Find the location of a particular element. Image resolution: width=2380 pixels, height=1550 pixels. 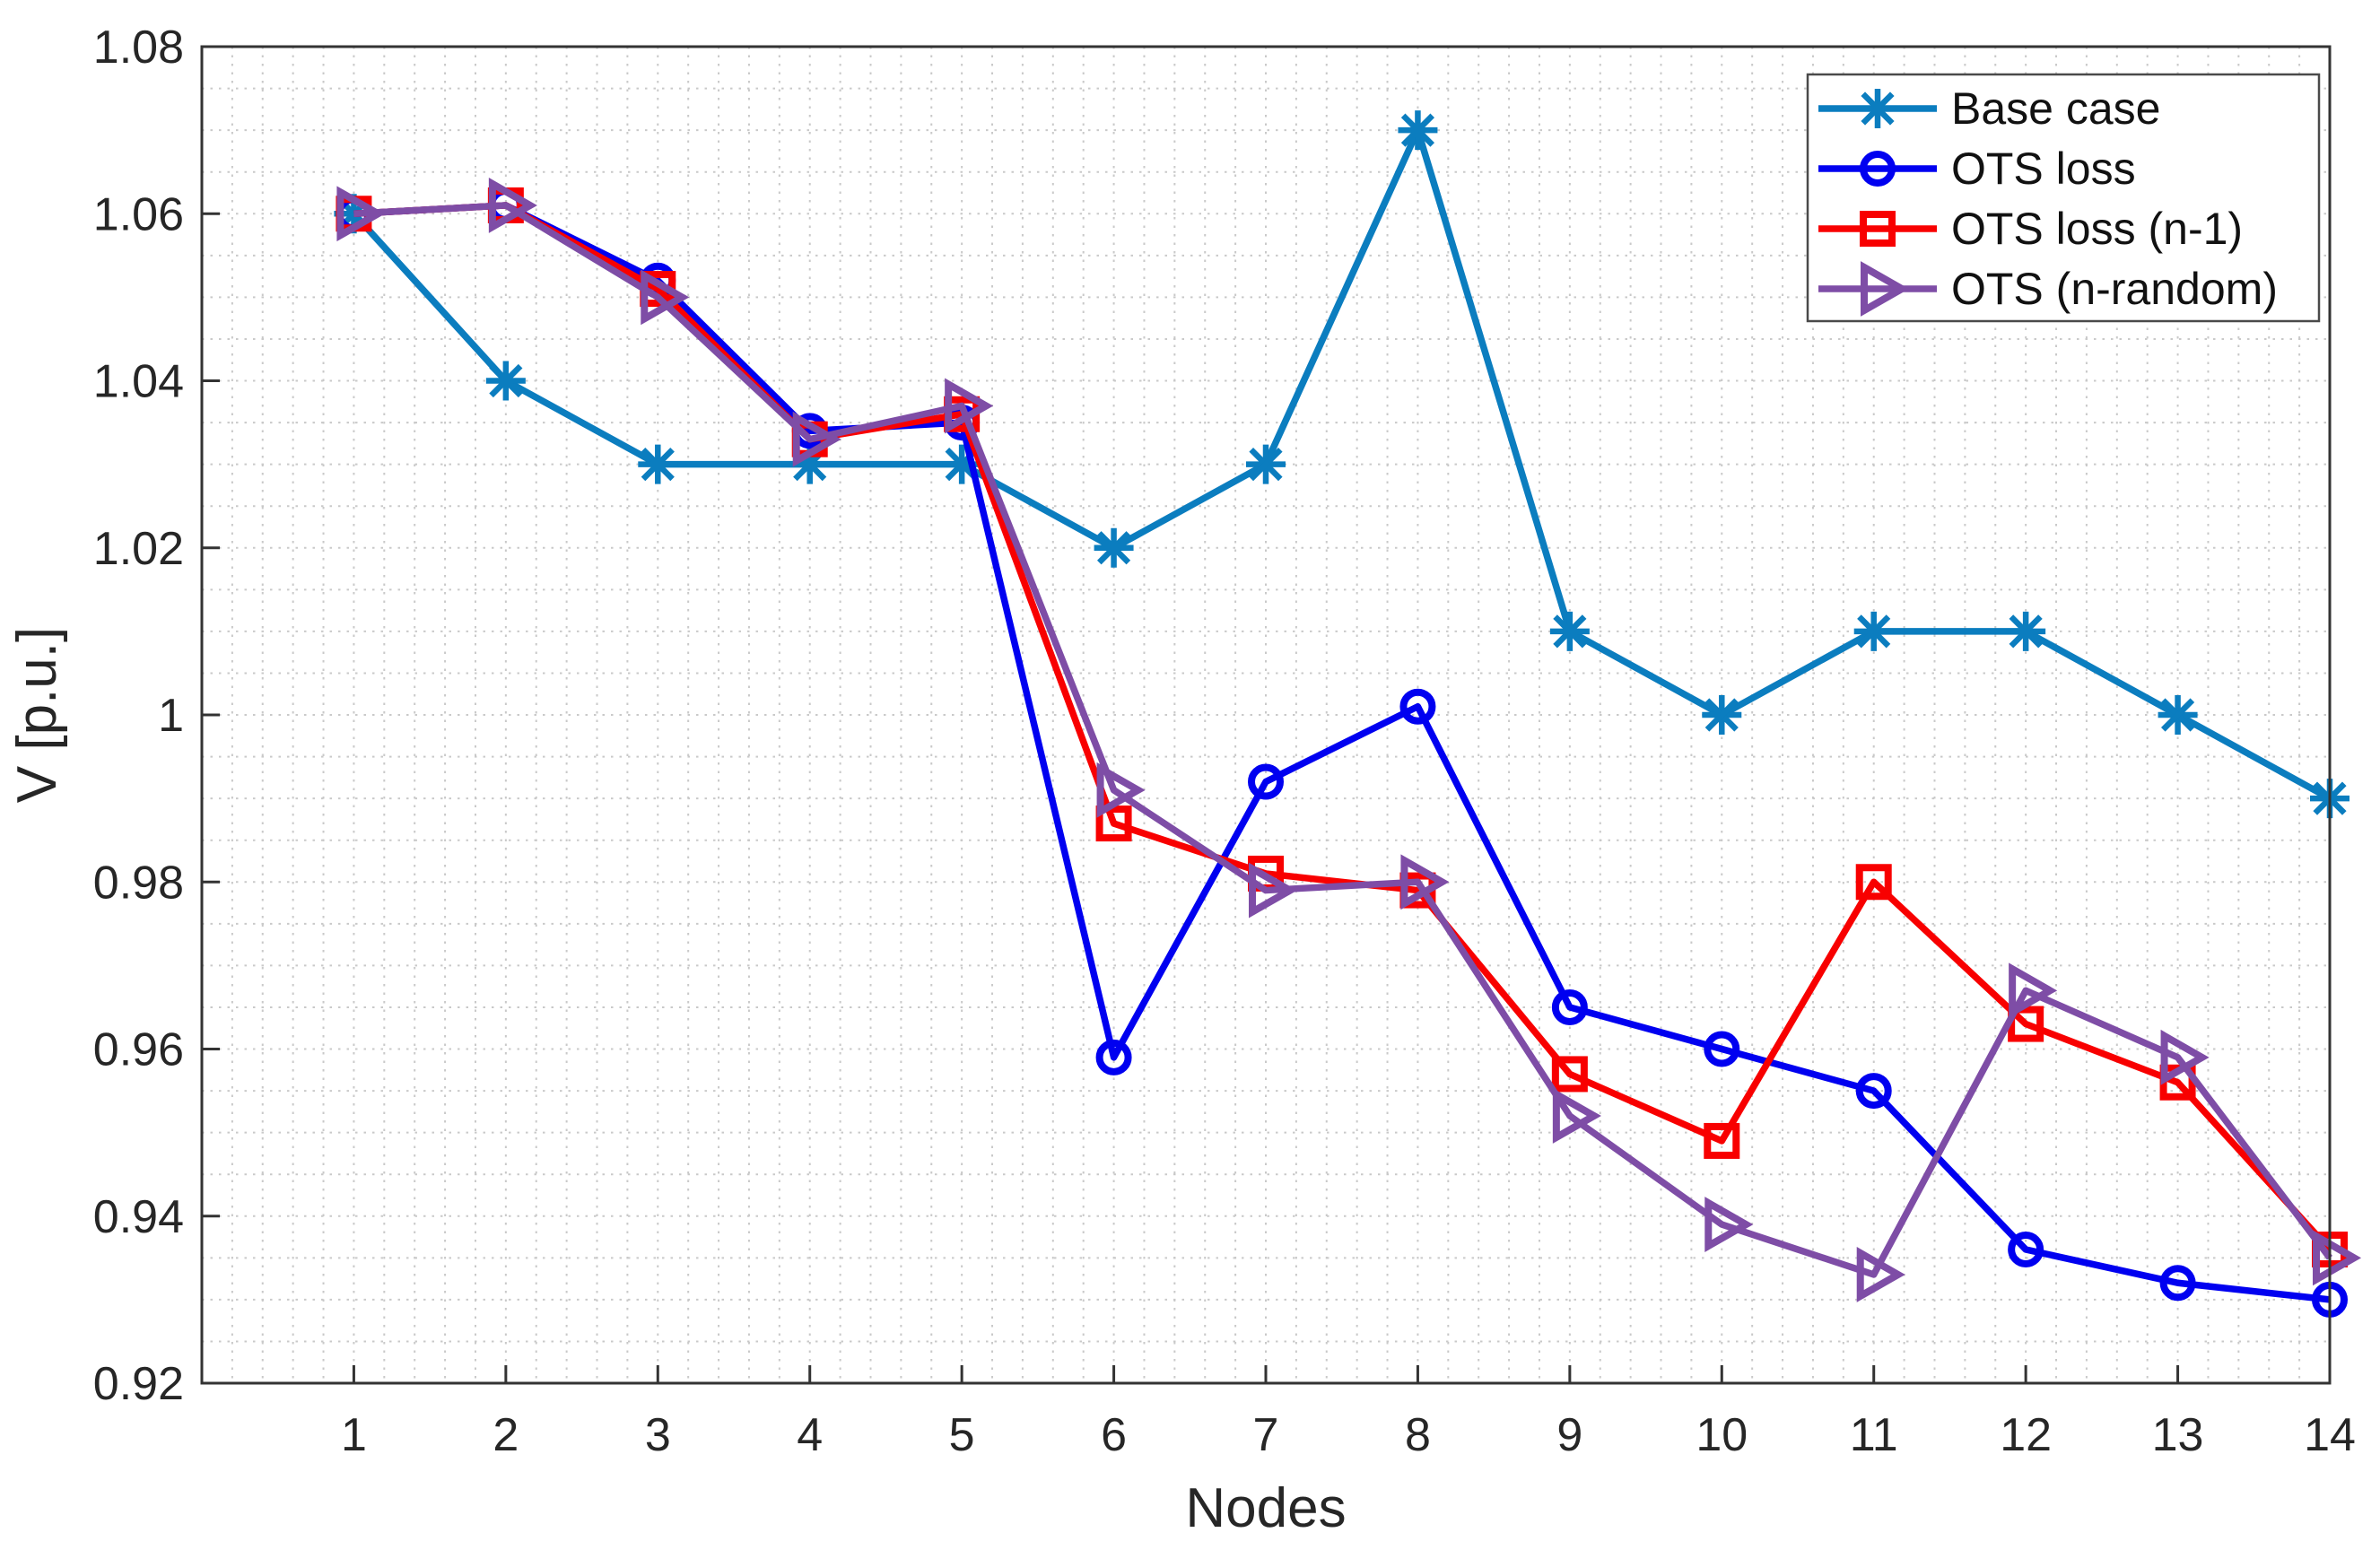

x-tick-label: 6 is located at coordinates (1114, 1435).